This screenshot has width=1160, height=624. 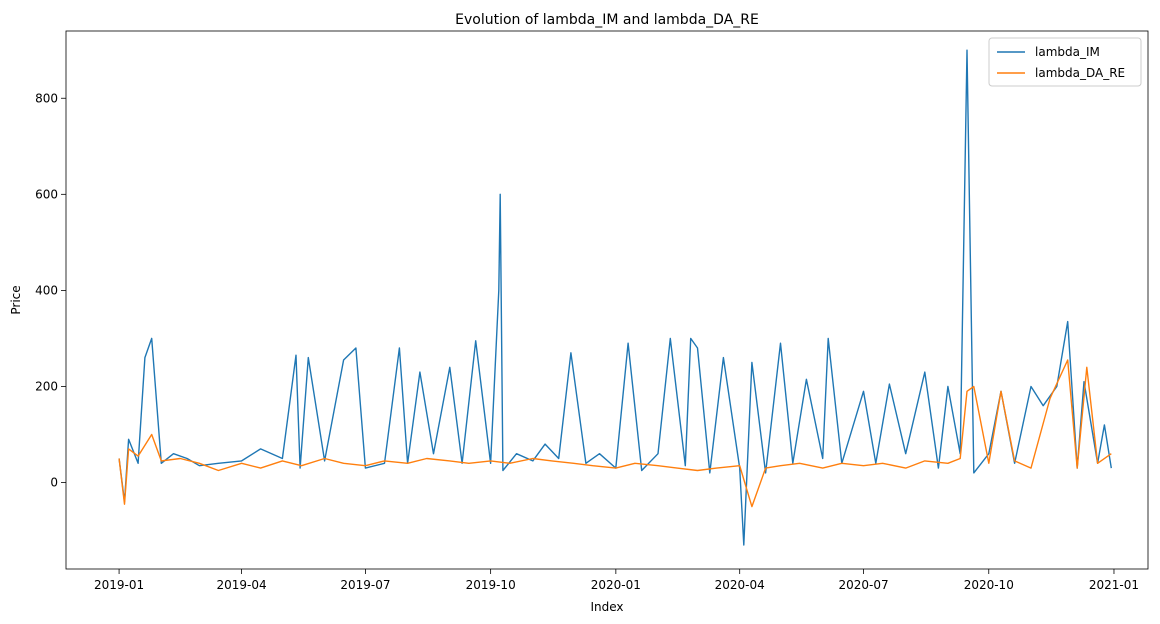 What do you see at coordinates (119, 585) in the screenshot?
I see `x-tick-label: 2019-01` at bounding box center [119, 585].